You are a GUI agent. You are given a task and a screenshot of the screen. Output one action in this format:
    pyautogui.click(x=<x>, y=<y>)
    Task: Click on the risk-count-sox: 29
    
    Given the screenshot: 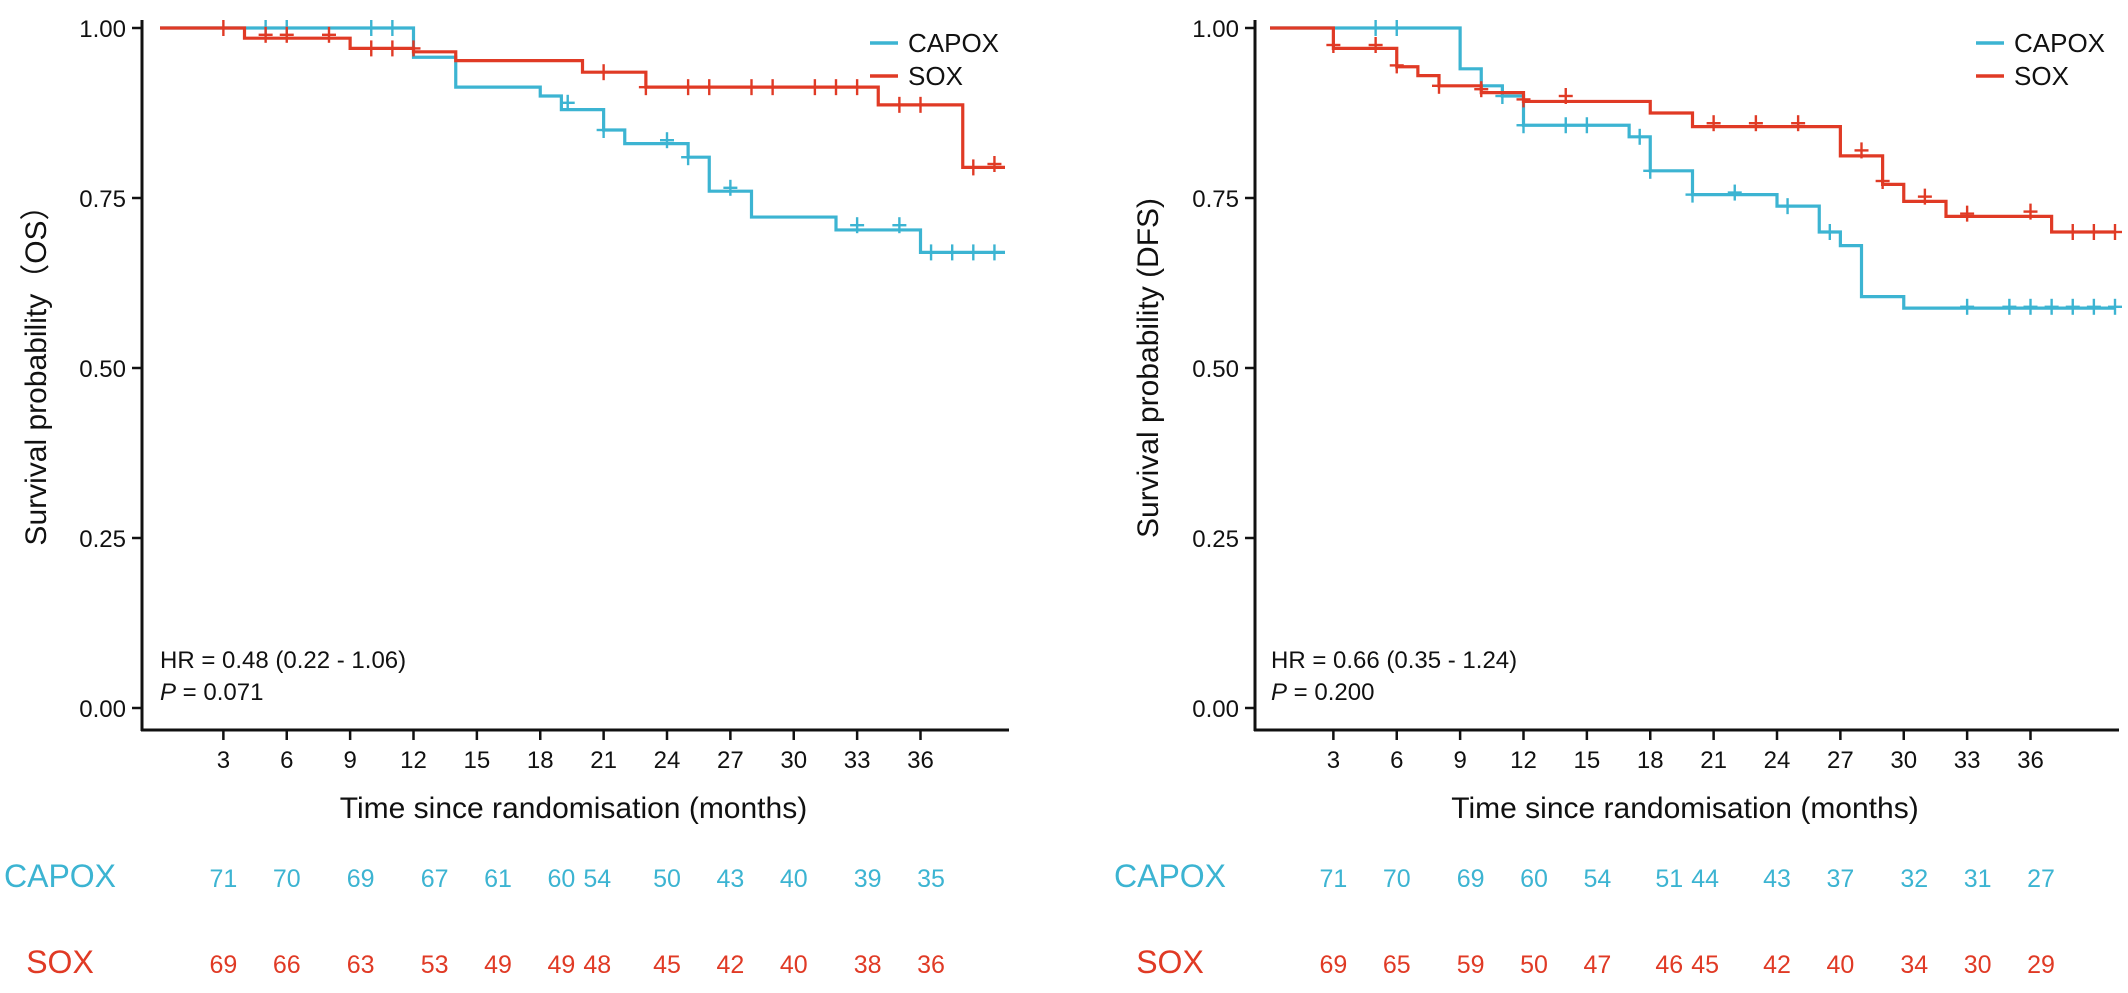 What is the action you would take?
    pyautogui.click(x=2041, y=965)
    